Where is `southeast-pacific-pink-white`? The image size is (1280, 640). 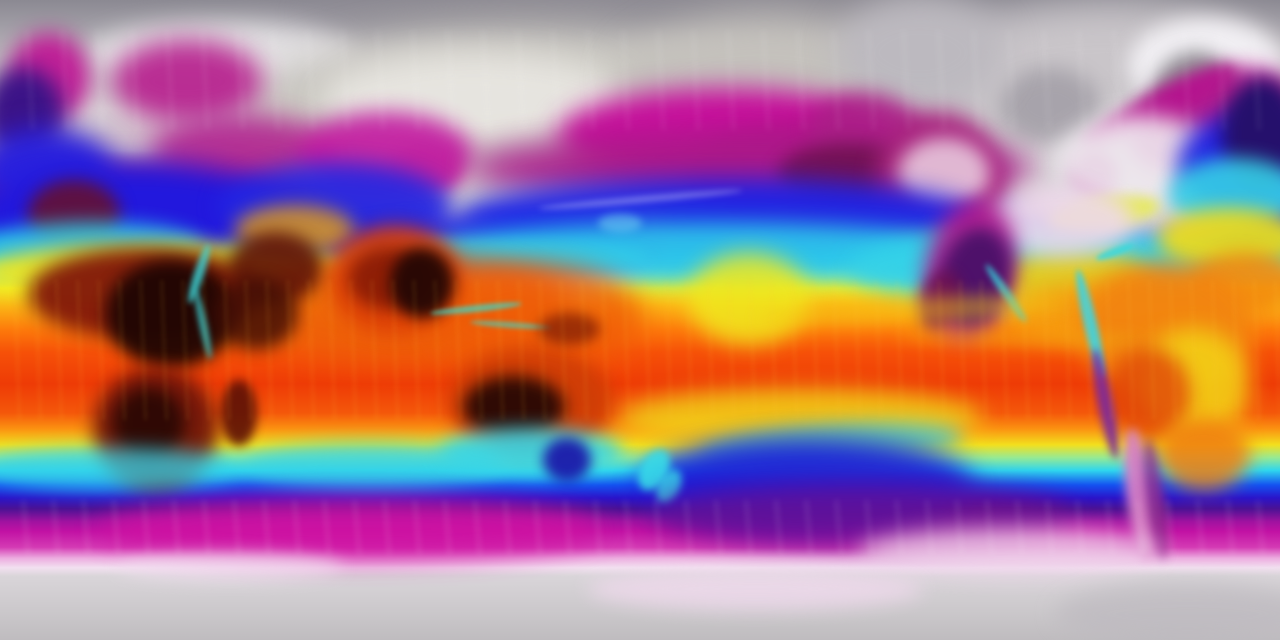 southeast-pacific-pink-white is located at coordinates (1010, 551).